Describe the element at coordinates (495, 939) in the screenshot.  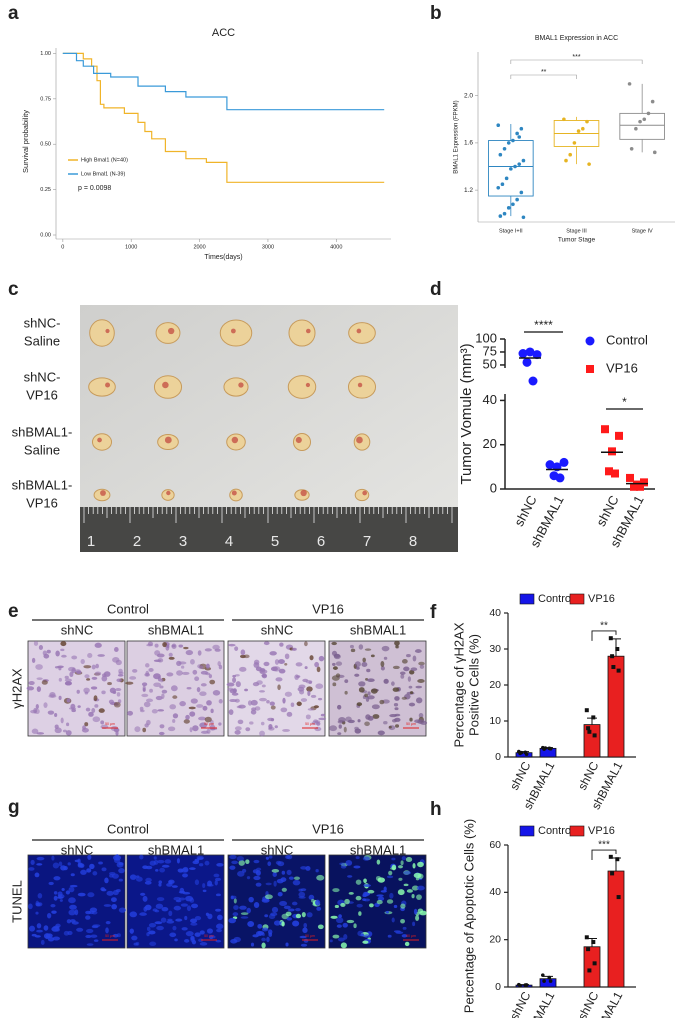
I see `y-tick-label: 20` at that location.